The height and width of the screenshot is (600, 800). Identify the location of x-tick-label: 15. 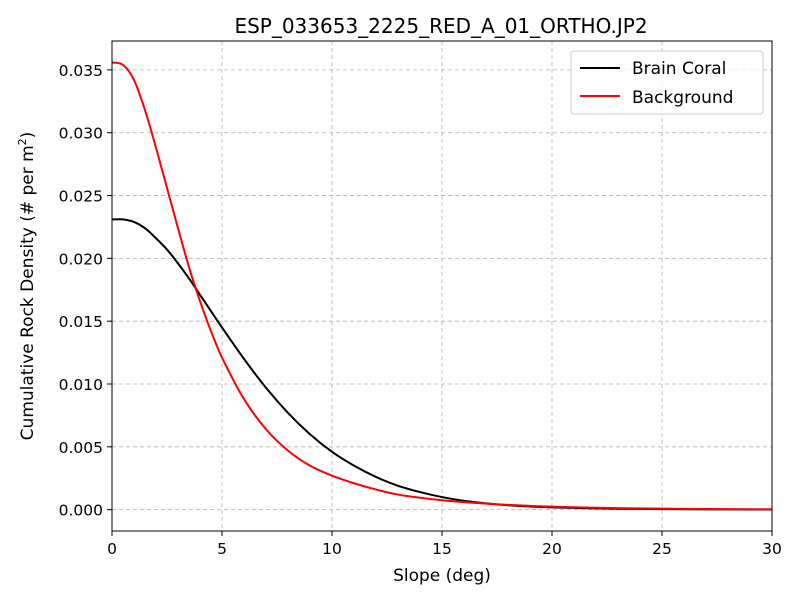
(442, 549).